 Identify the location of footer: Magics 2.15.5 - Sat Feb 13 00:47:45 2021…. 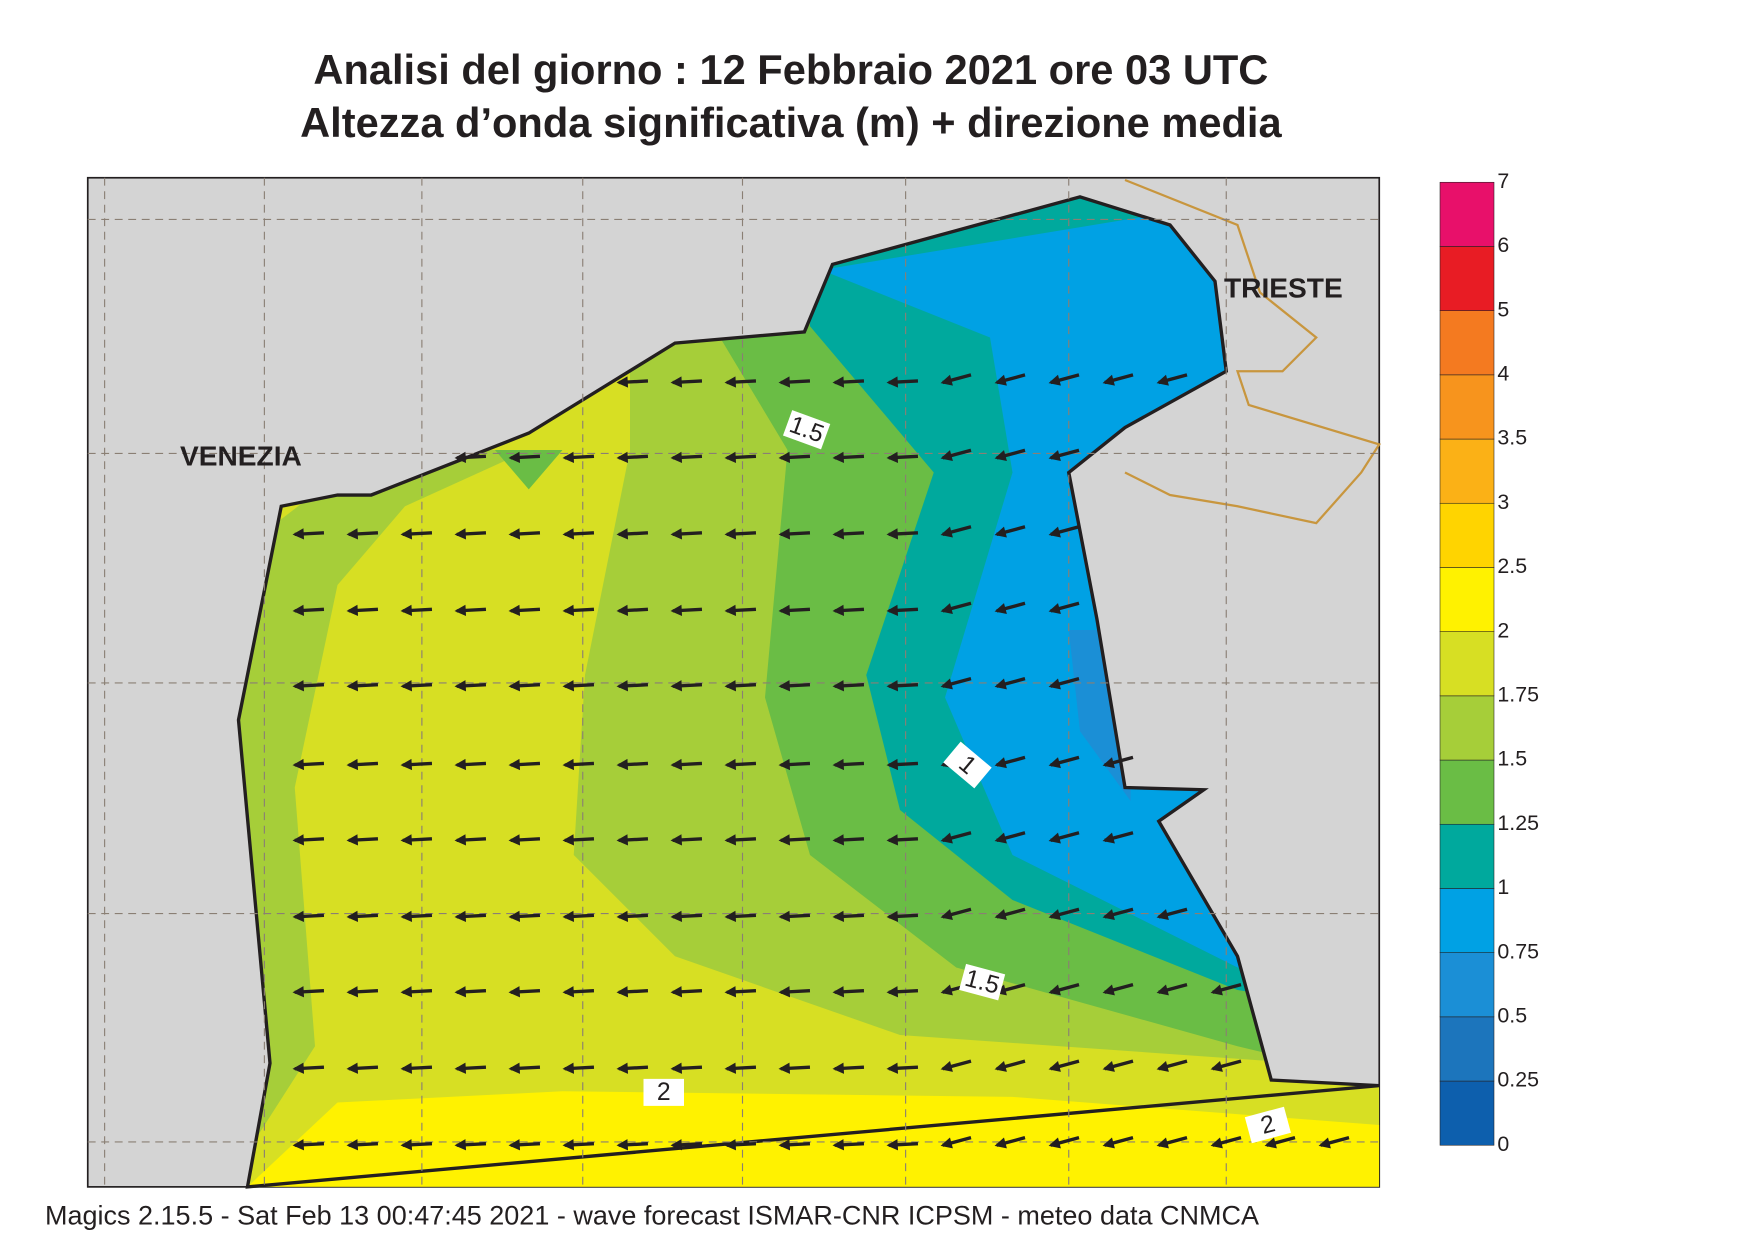
(652, 1215).